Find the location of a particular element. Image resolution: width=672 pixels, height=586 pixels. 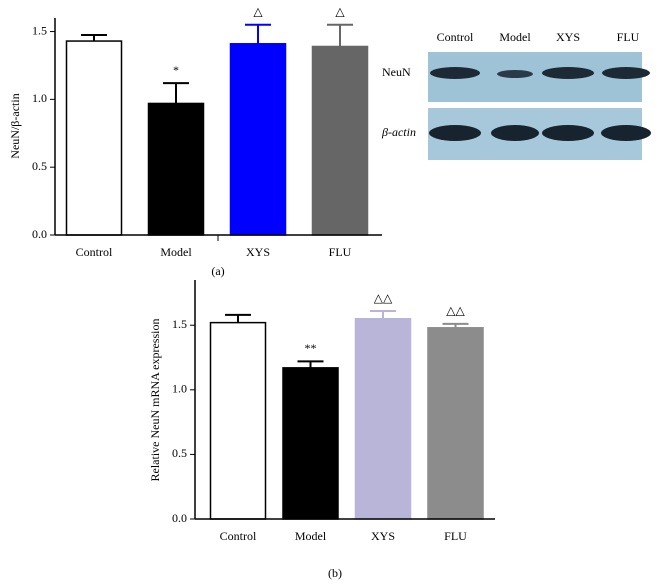

blot-lane-label: FLU is located at coordinates (628, 37).